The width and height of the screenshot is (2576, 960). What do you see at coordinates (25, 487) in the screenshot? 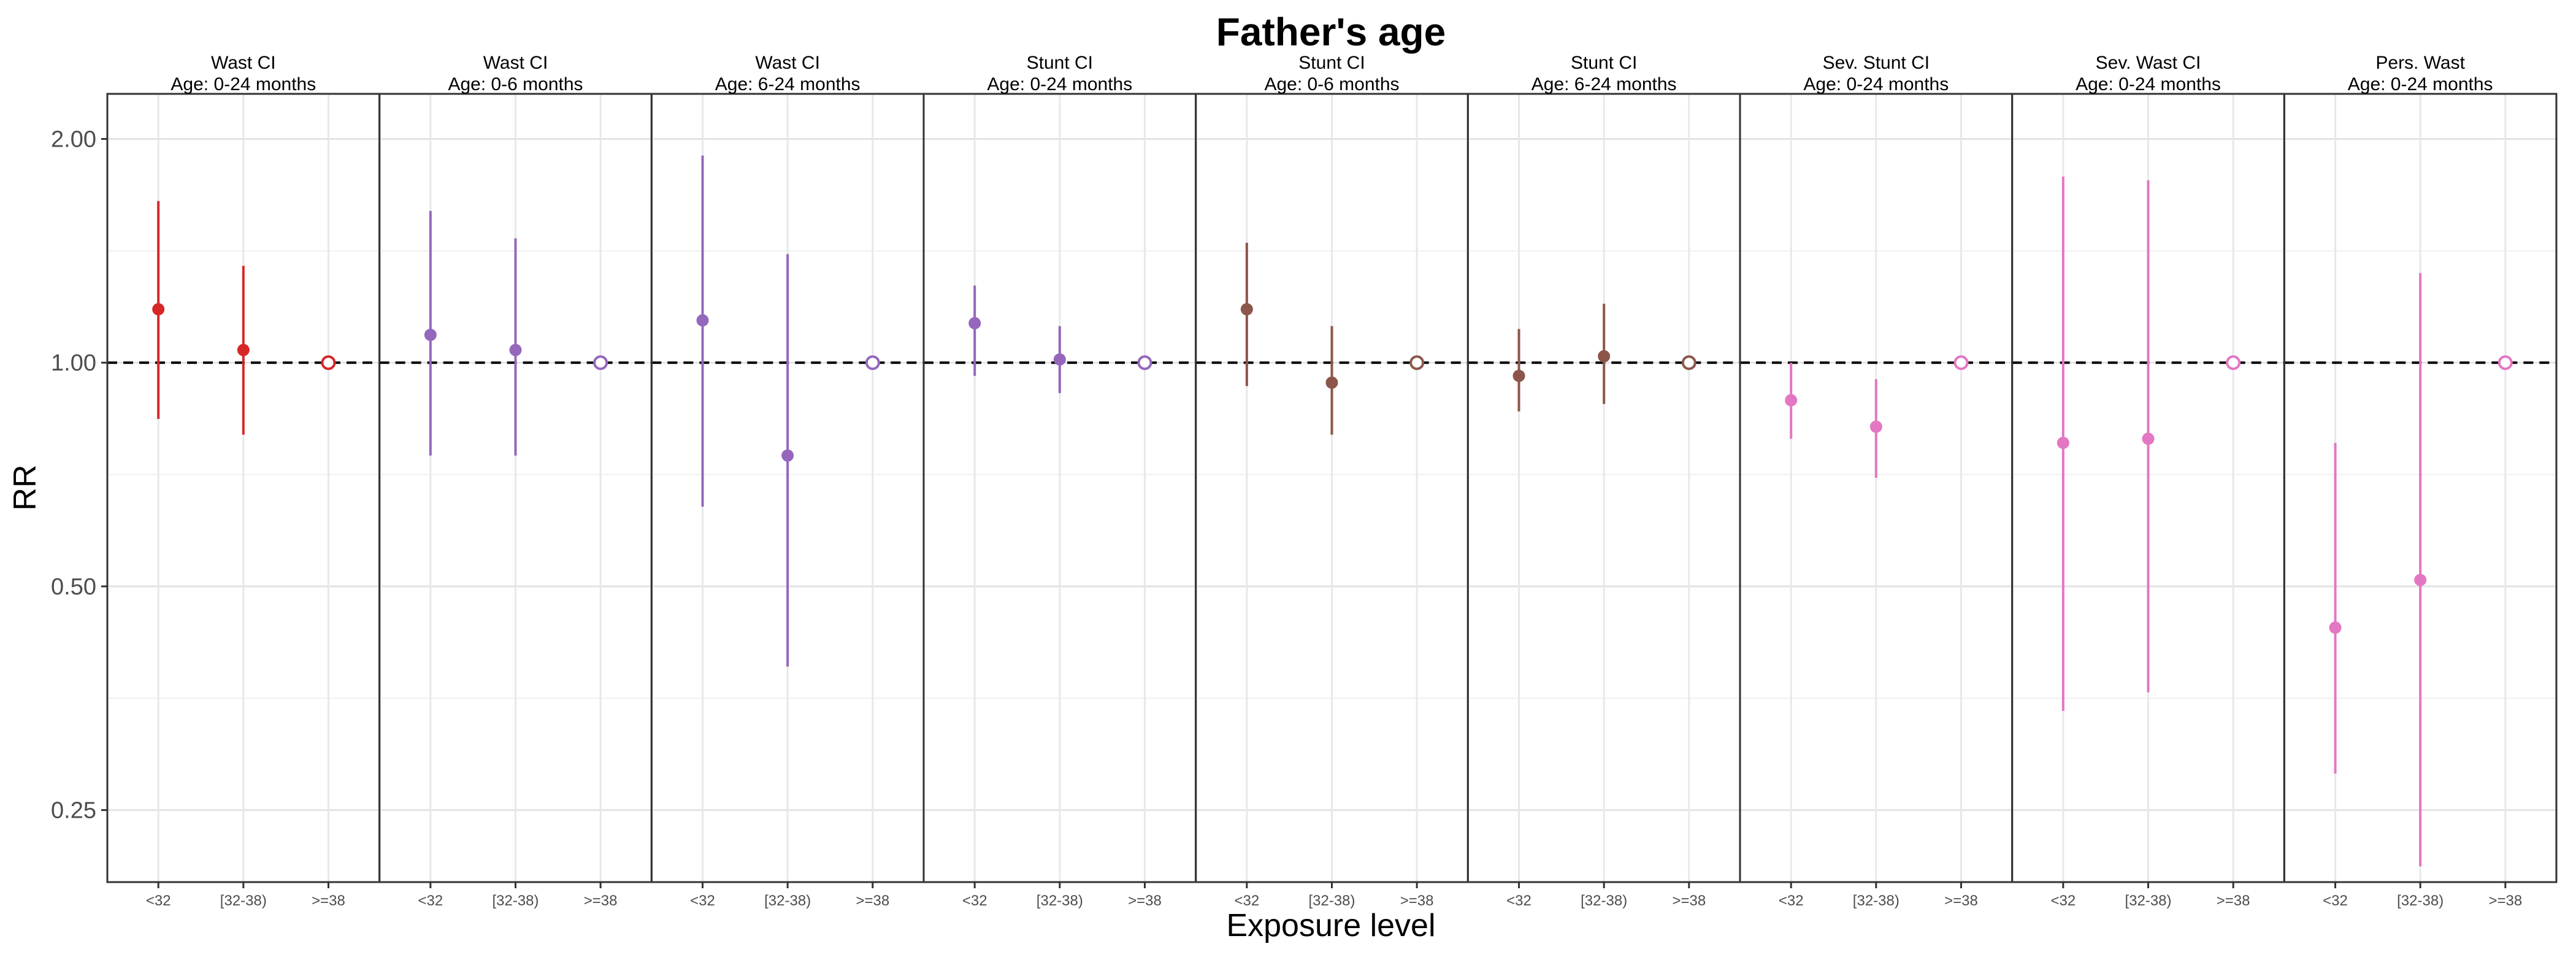
I see `y-axis-label: RR` at bounding box center [25, 487].